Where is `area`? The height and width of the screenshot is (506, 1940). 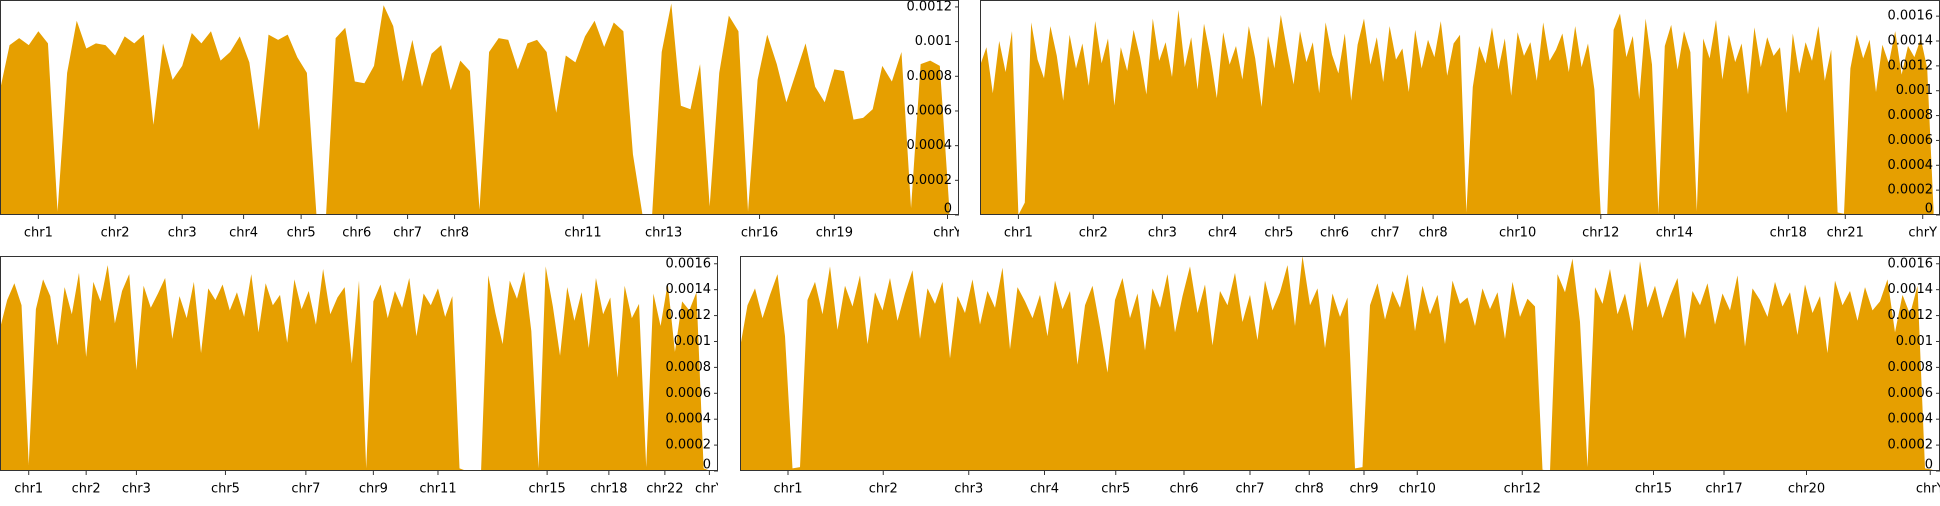
area is located at coordinates (355, 368).